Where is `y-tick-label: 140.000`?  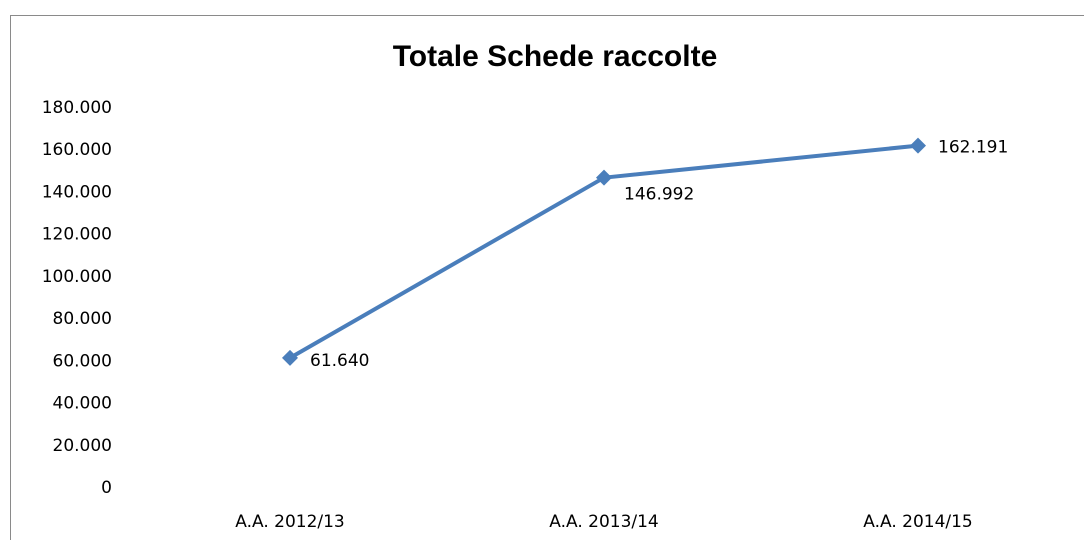 y-tick-label: 140.000 is located at coordinates (77, 192).